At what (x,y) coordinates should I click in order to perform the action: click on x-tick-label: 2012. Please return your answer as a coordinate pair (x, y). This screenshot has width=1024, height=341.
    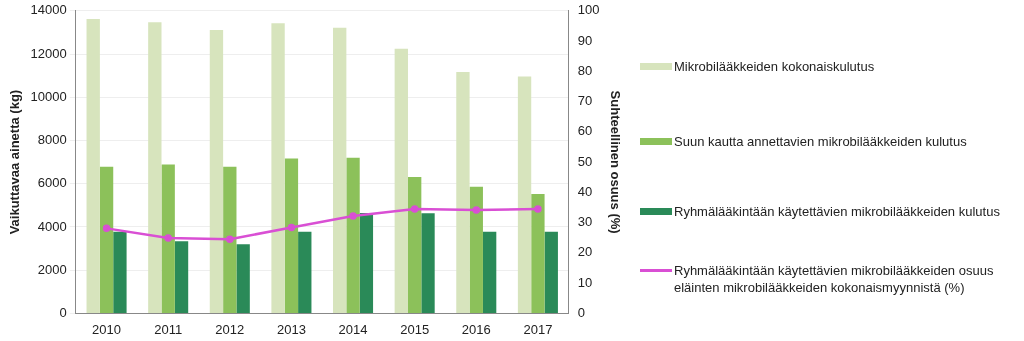
    Looking at the image, I should click on (230, 329).